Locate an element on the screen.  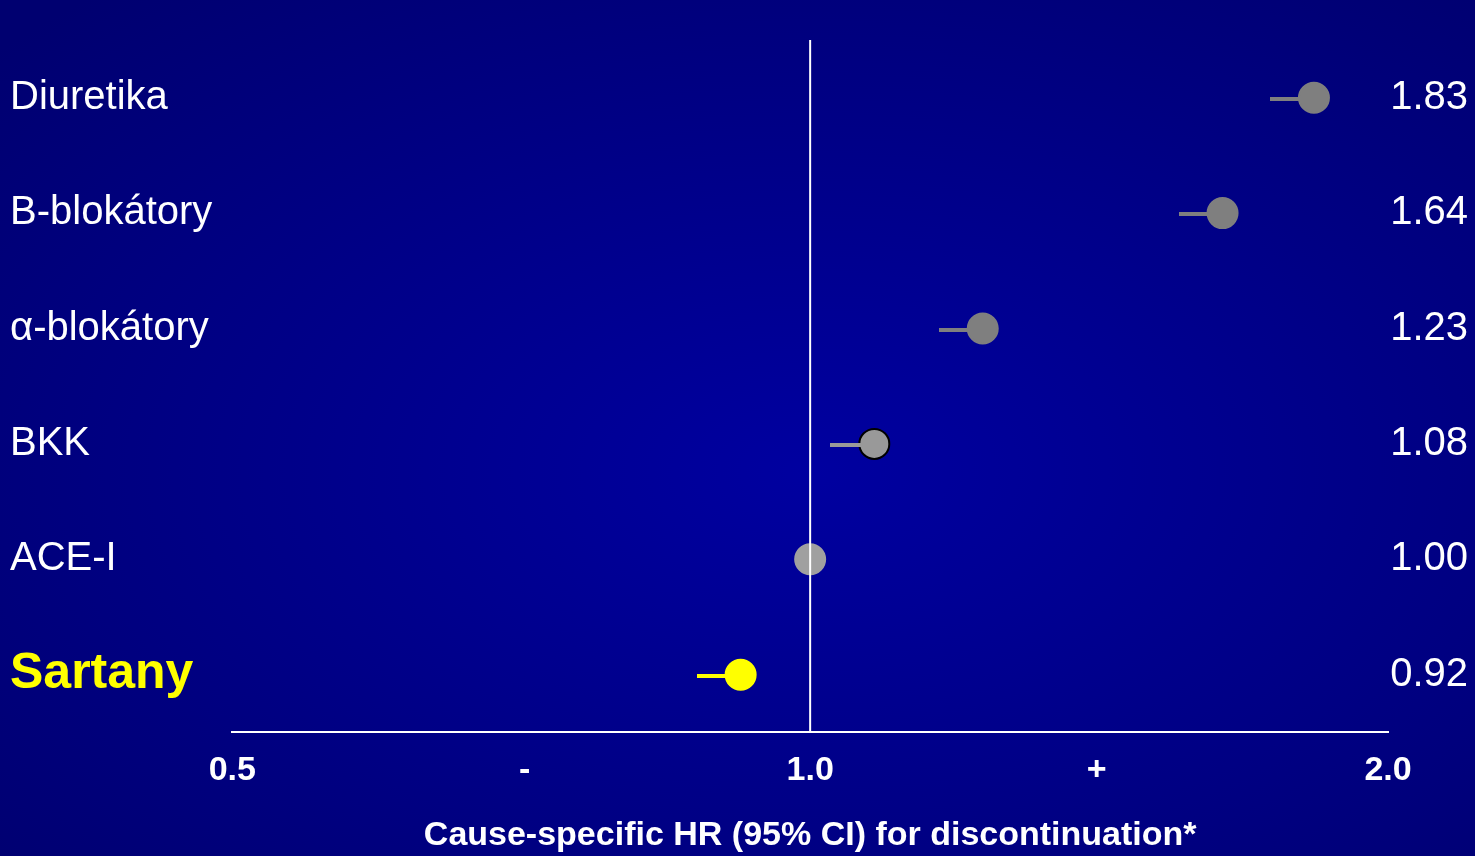
data-label: 1.08 is located at coordinates (1429, 440).